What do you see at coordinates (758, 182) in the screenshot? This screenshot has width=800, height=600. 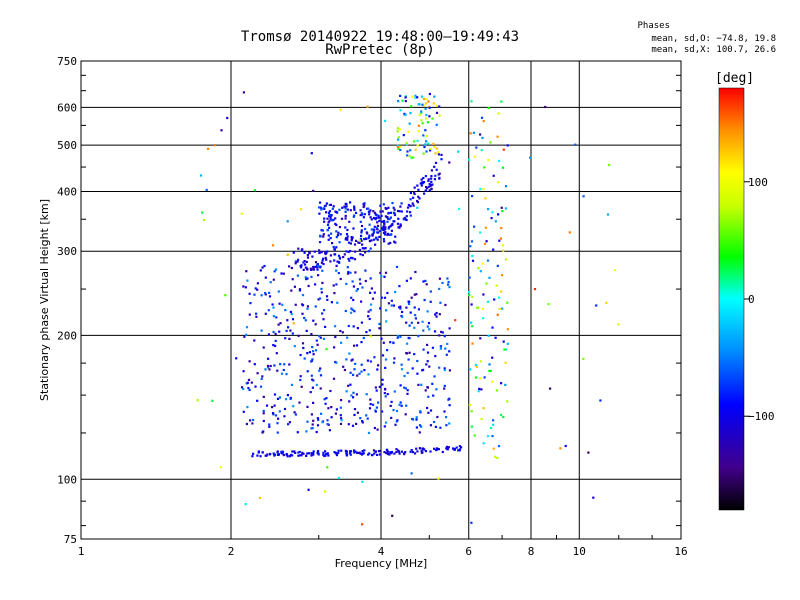 I see `colorbar-tick-label-0: 100` at bounding box center [758, 182].